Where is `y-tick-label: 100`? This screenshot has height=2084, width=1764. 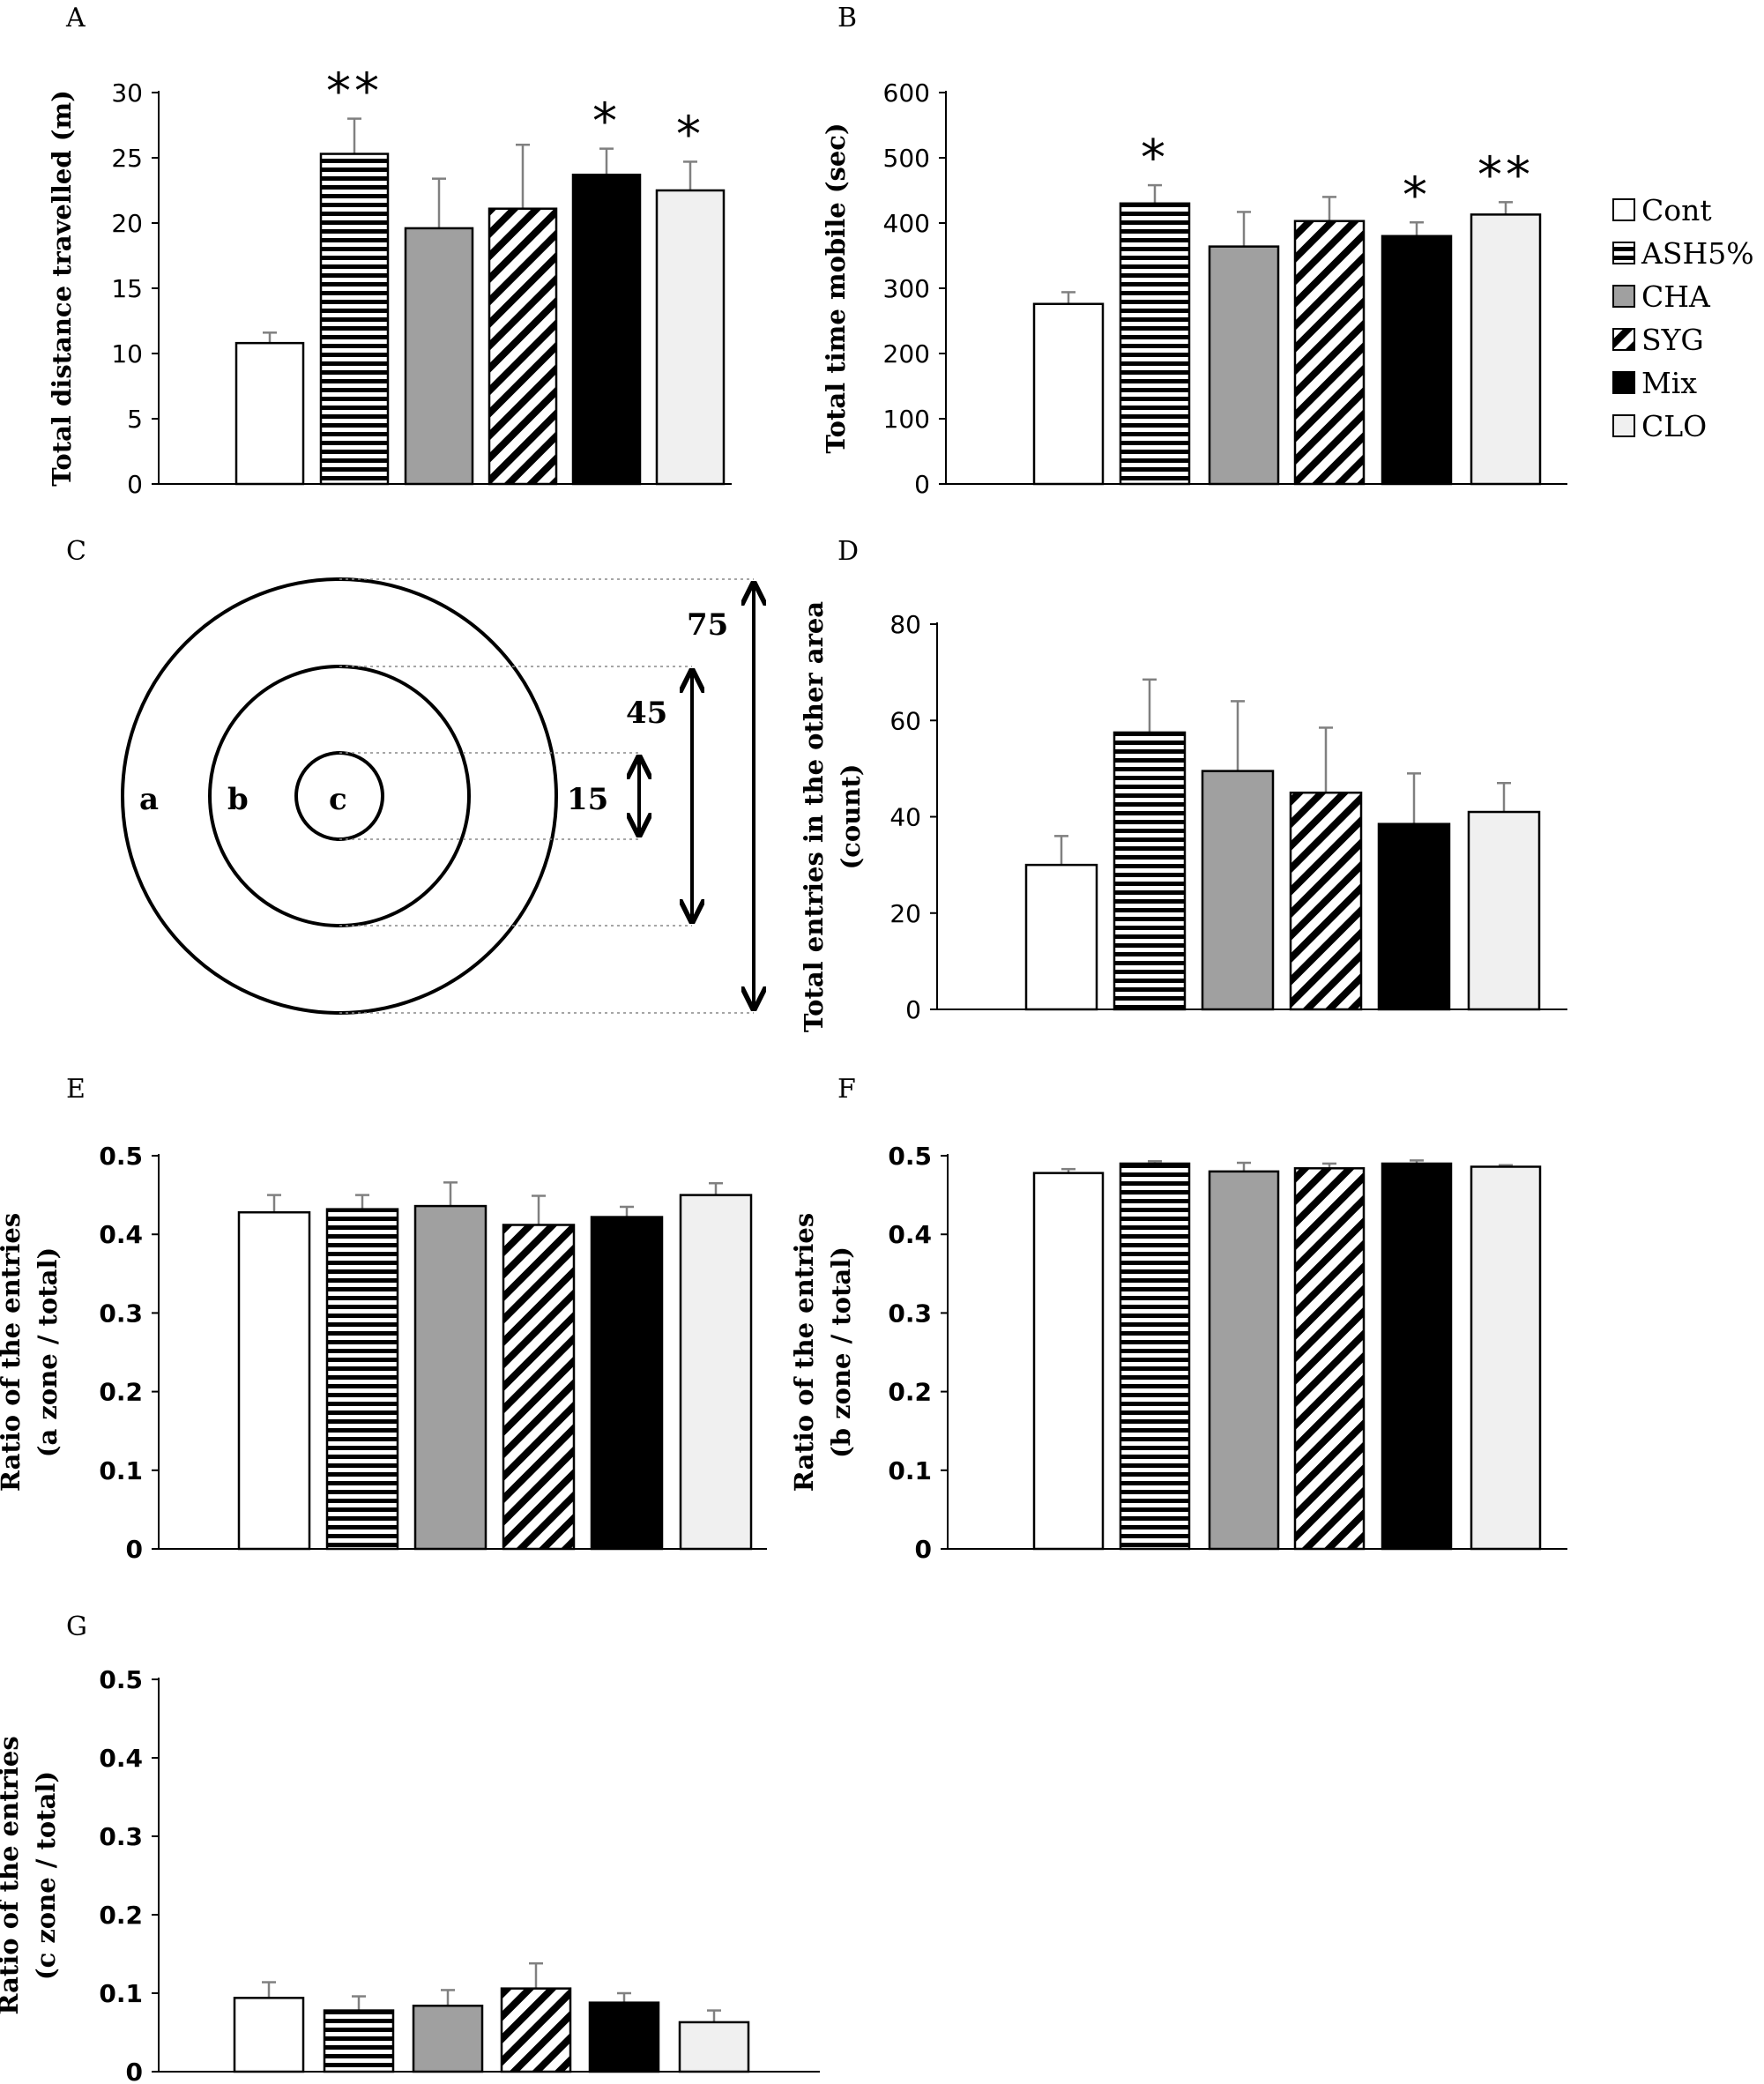 y-tick-label: 100 is located at coordinates (906, 419).